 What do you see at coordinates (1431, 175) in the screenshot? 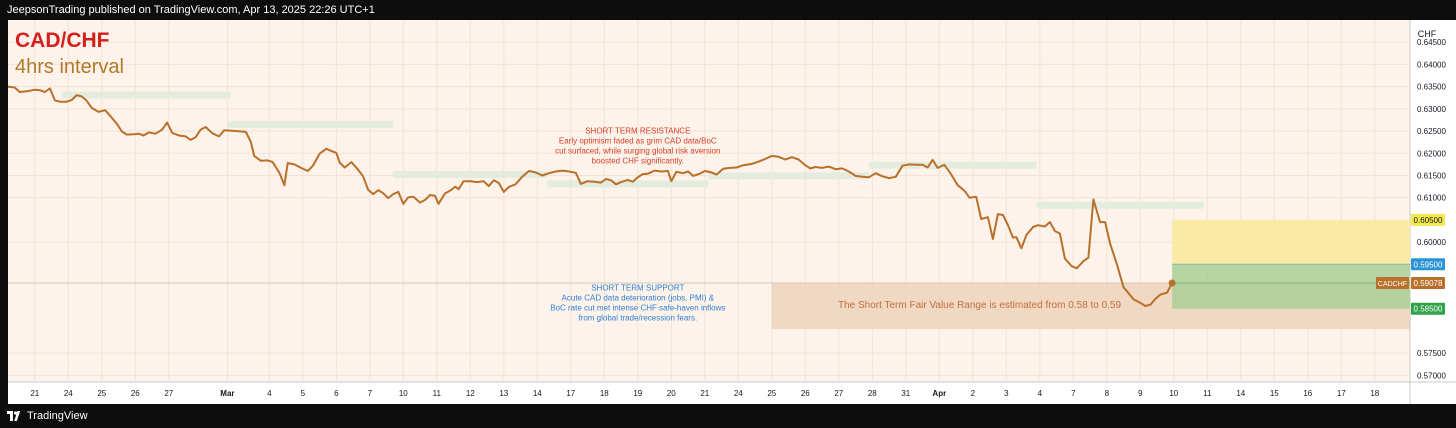
I see `price-tick-label: 0.61500` at bounding box center [1431, 175].